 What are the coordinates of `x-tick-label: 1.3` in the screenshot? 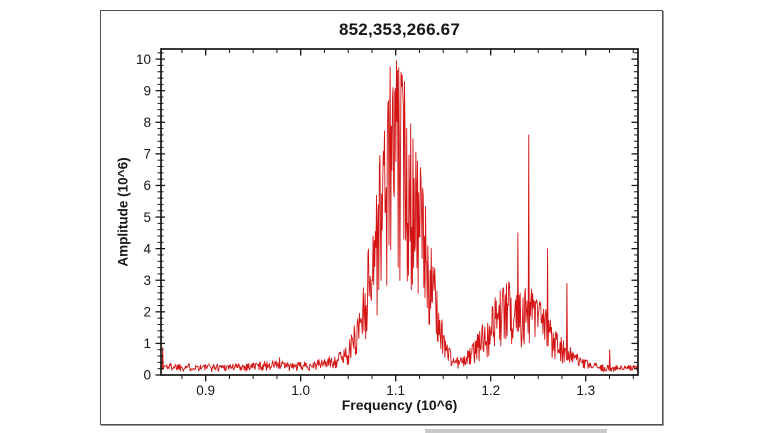 It's located at (585, 390).